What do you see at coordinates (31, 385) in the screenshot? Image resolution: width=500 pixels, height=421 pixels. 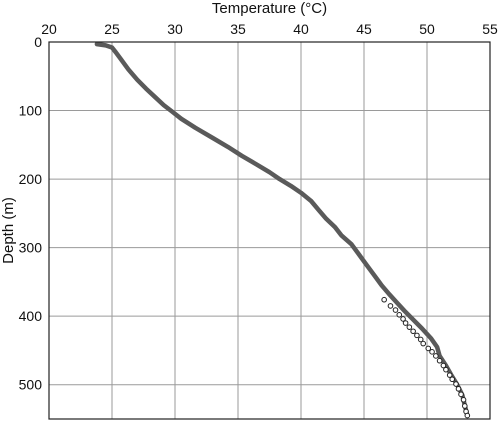 I see `y-tick-label: 500` at bounding box center [31, 385].